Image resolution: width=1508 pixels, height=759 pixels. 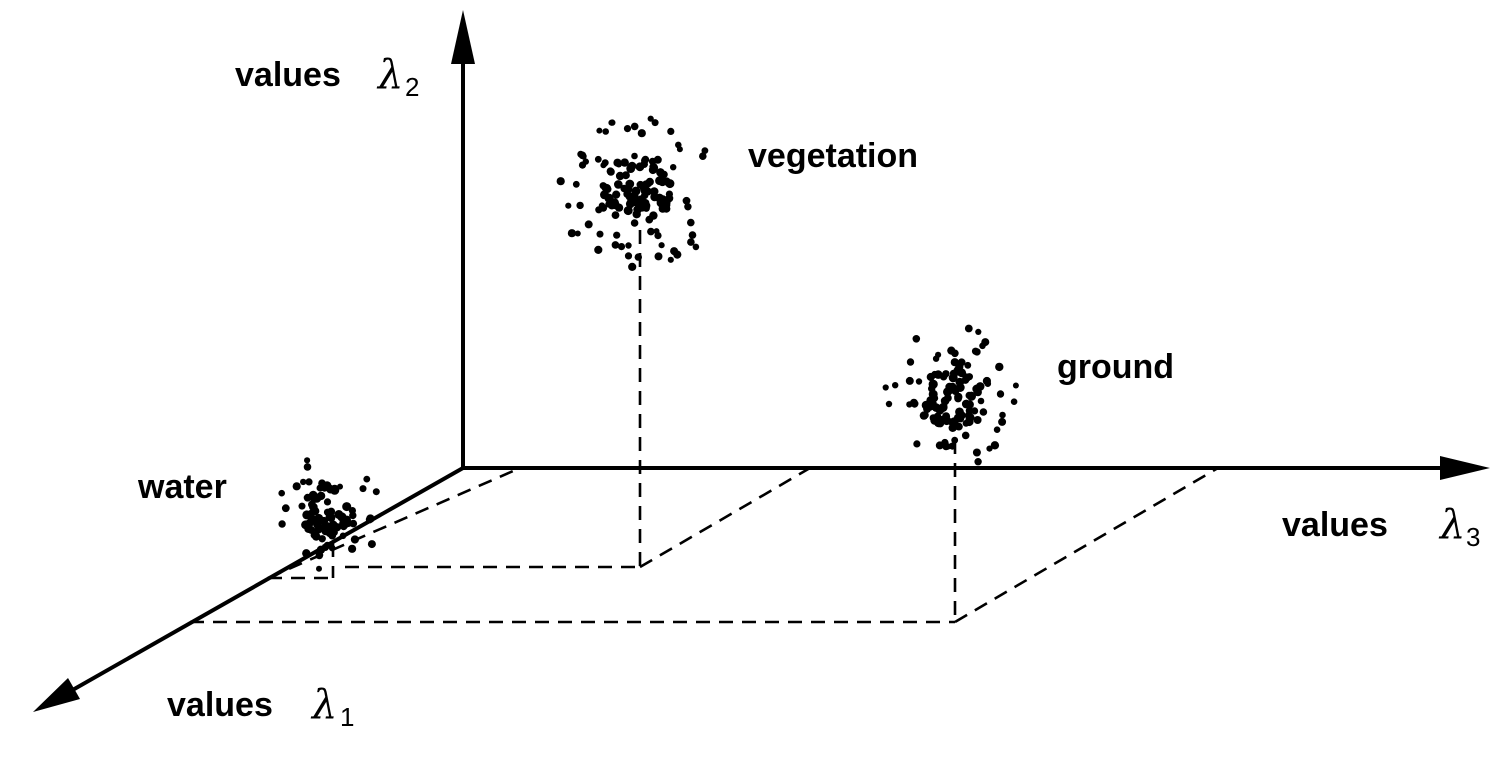 What do you see at coordinates (259, 584) in the screenshot?
I see `axis-lambda1` at bounding box center [259, 584].